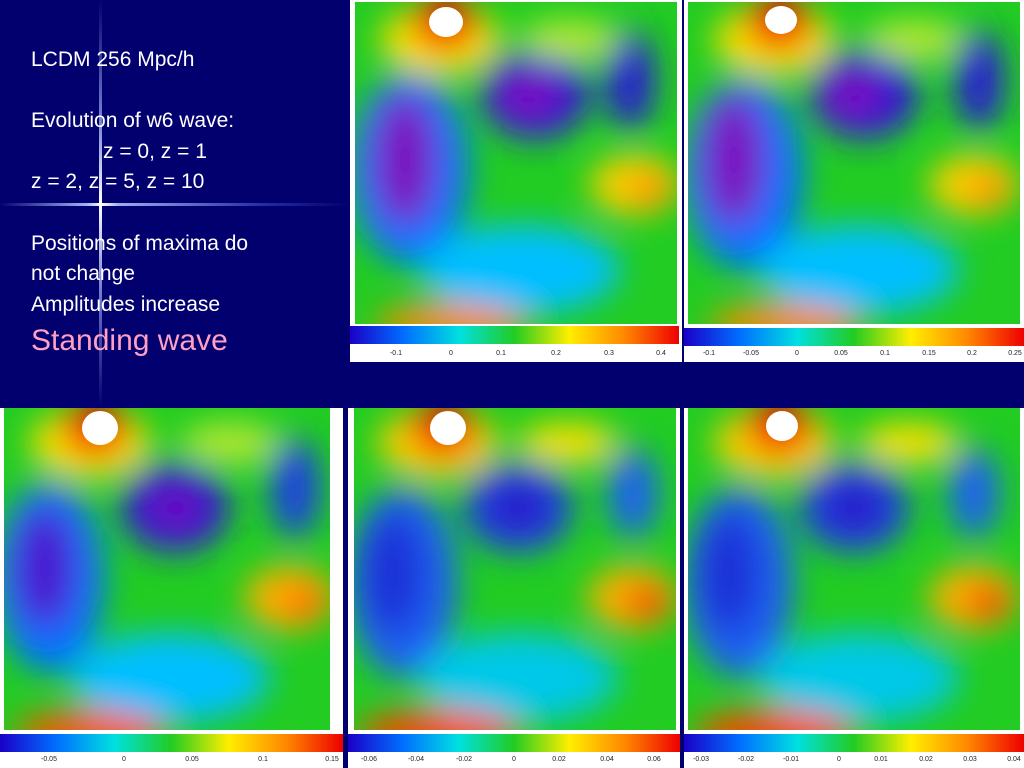  Describe the element at coordinates (369, 759) in the screenshot. I see `tick-label: -0.06` at that location.